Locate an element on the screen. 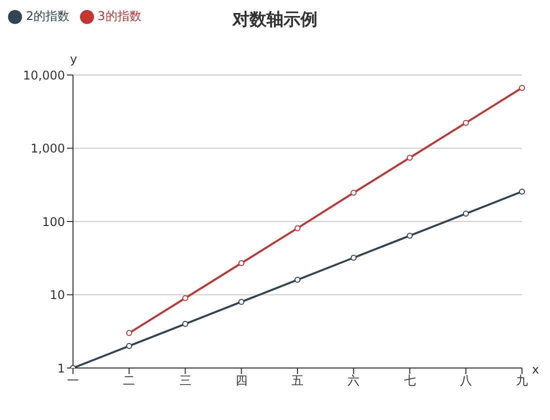 This screenshot has width=550, height=420. x-tick-label: 五 is located at coordinates (298, 381).